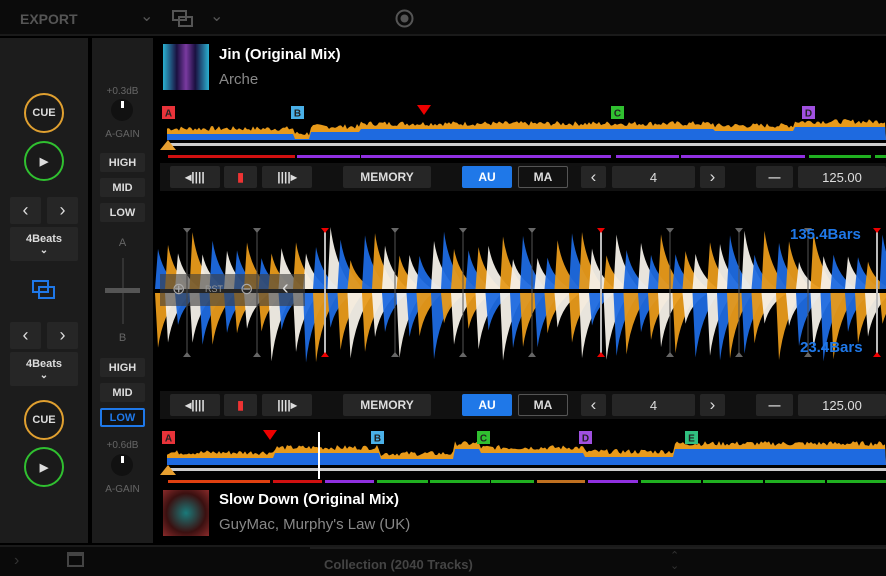 Image resolution: width=886 pixels, height=576 pixels. I want to click on gain-knob-deck2, so click(122, 465).